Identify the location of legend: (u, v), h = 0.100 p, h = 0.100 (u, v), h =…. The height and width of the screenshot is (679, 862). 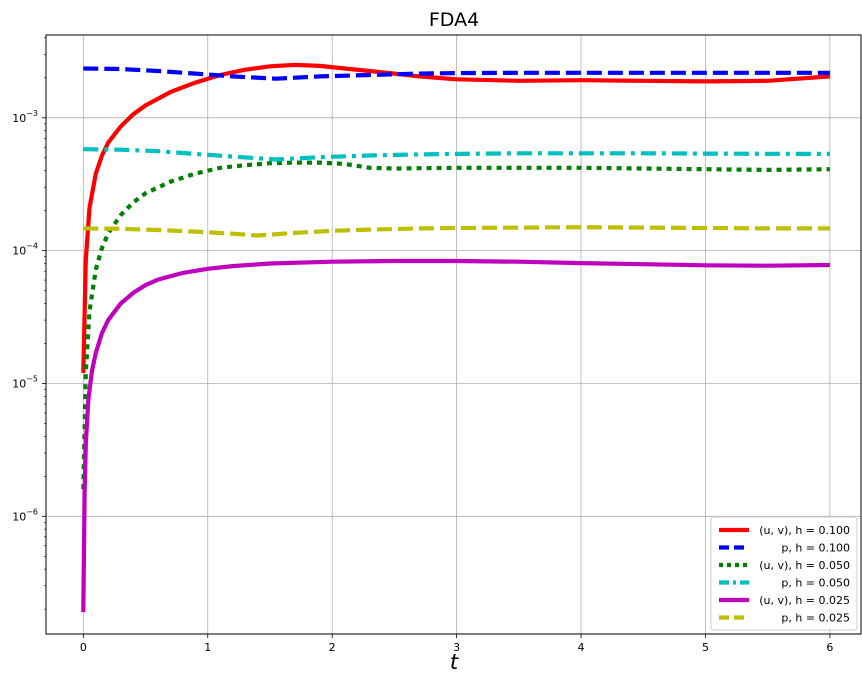
(784, 573).